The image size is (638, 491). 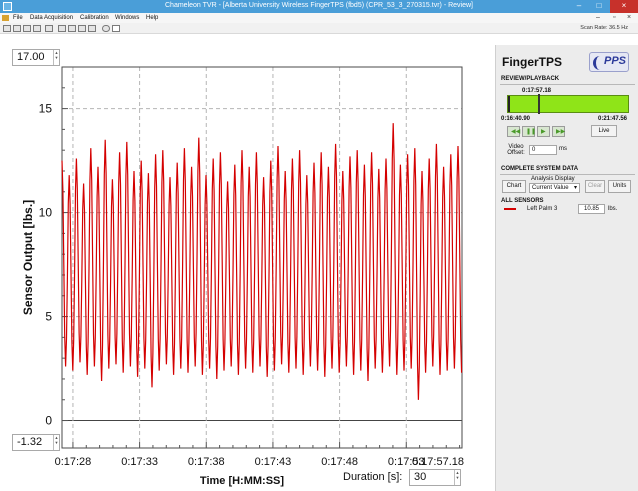 What do you see at coordinates (152, 18) in the screenshot?
I see `menu-help: Help` at bounding box center [152, 18].